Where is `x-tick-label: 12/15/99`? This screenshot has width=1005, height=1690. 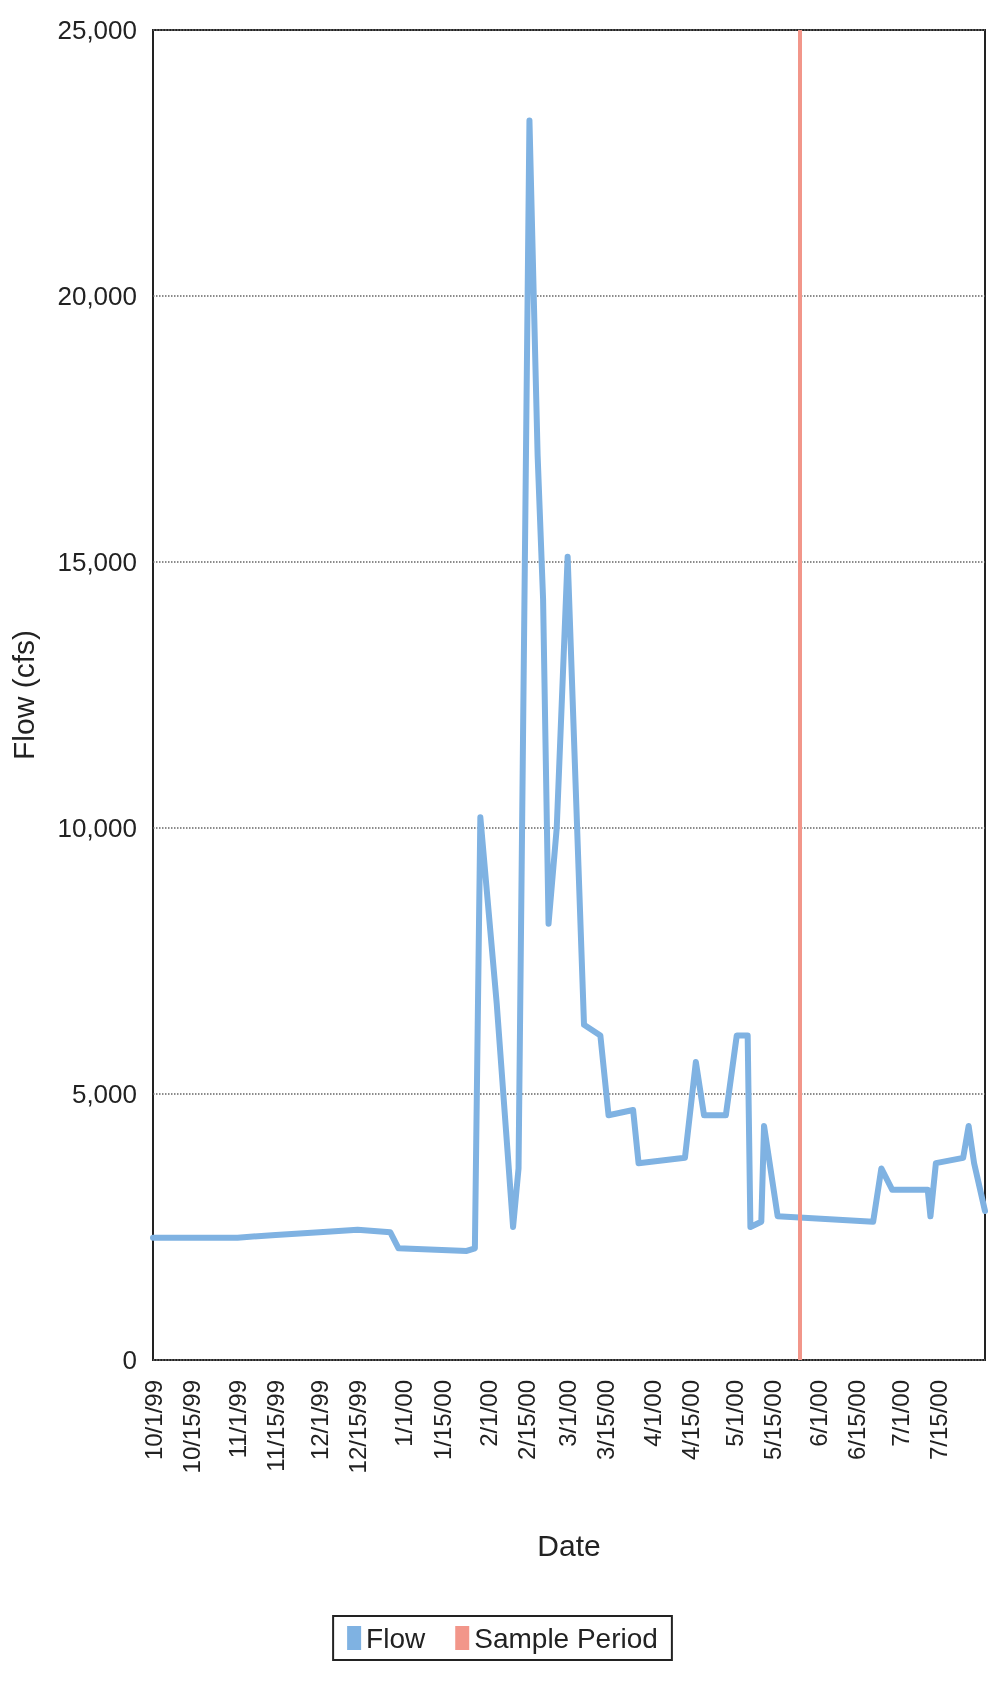
x-tick-label: 12/15/99 is located at coordinates (358, 1427).